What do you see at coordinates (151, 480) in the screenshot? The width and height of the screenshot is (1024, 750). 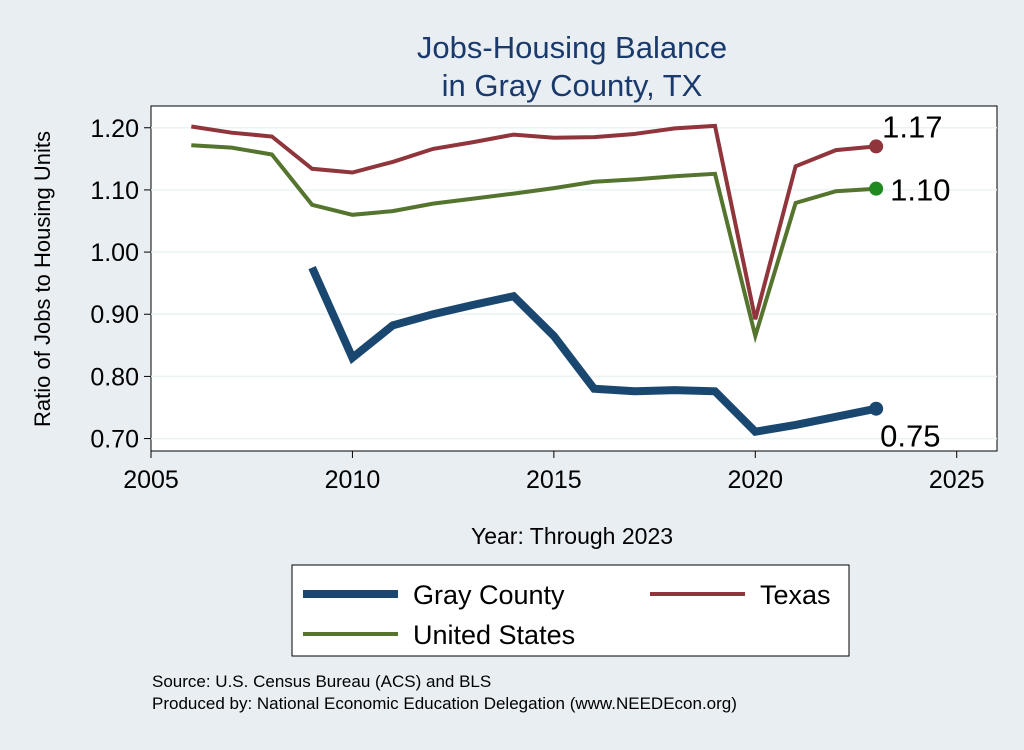 I see `x-tick-label: 2005` at bounding box center [151, 480].